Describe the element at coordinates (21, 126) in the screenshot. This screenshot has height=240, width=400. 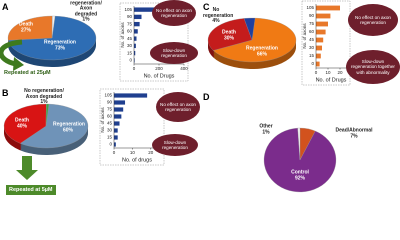
I see `slice-value: 40%` at that location.